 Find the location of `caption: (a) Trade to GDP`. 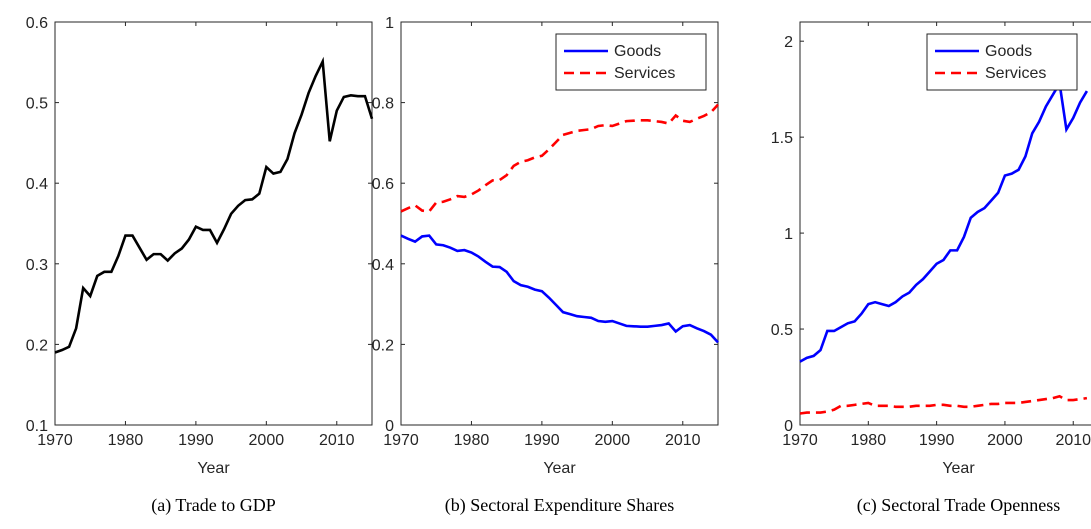

caption: (a) Trade to GDP is located at coordinates (213, 505).